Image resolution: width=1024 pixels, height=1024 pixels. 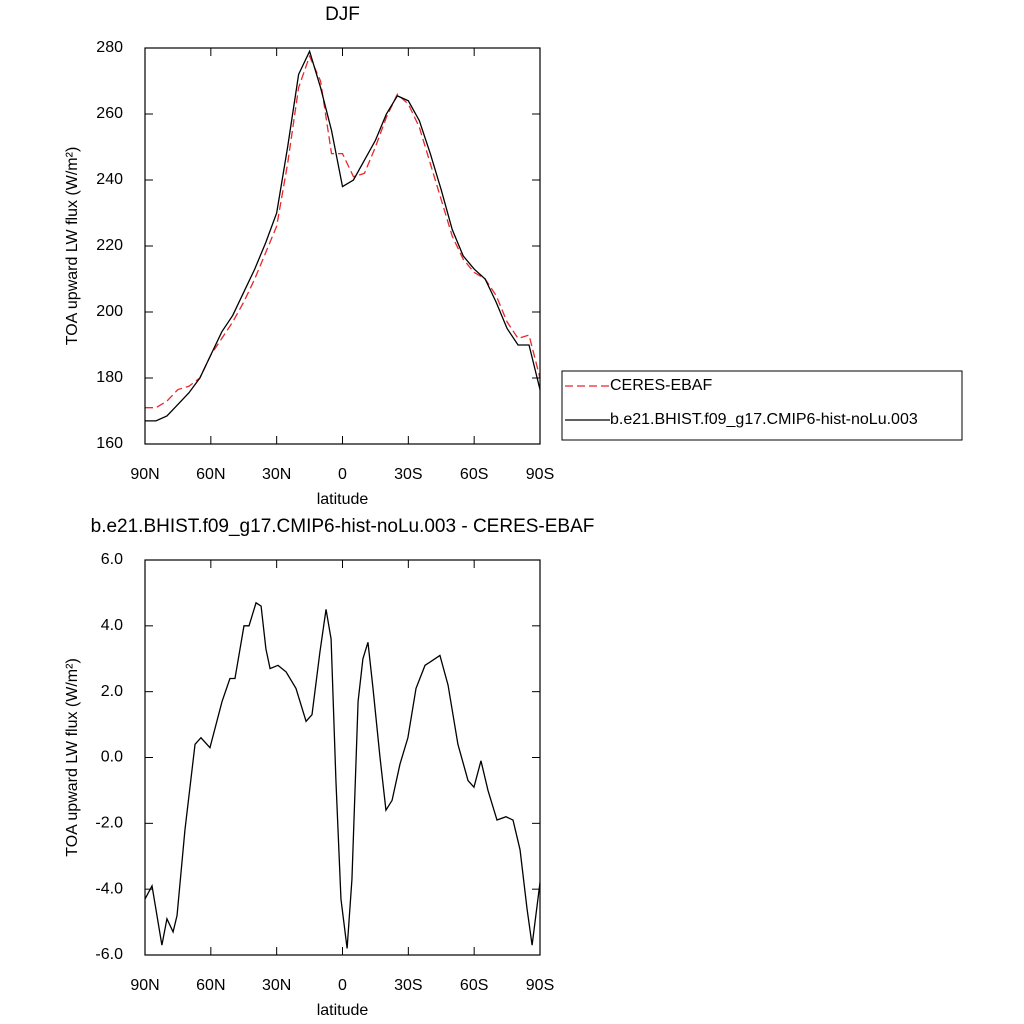 I want to click on y-tick-label: 240, so click(x=109, y=179).